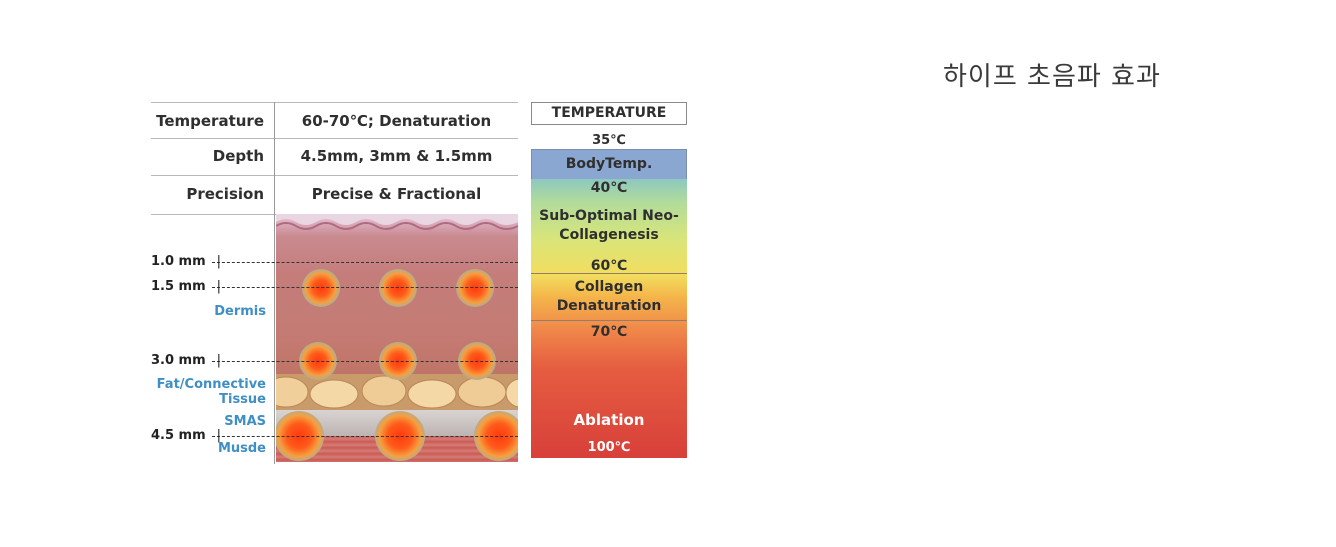  I want to click on epidermis-wave, so click(397, 222).